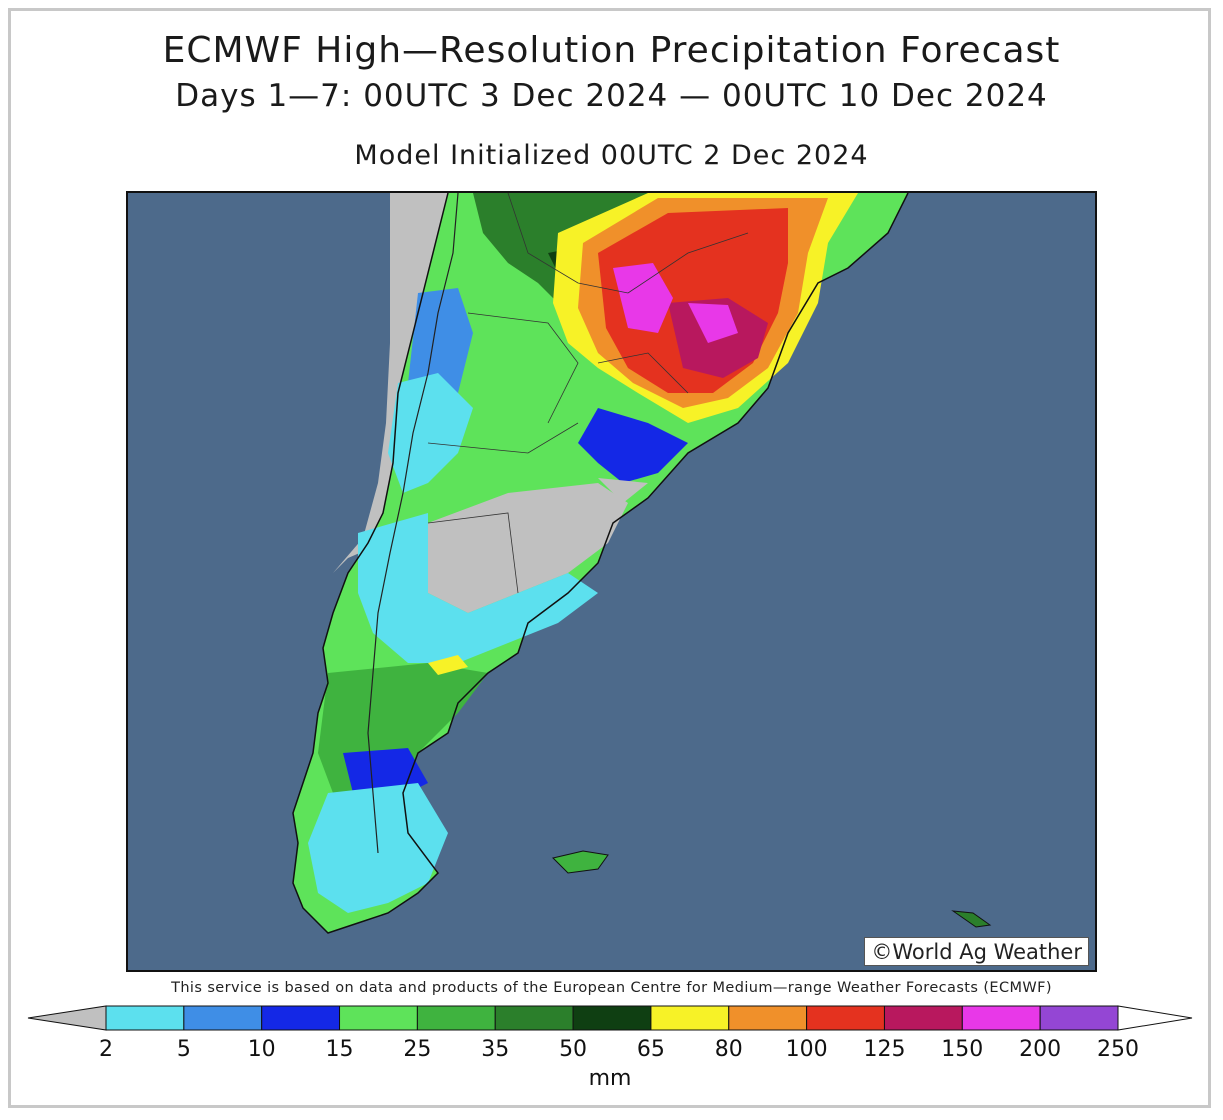  Describe the element at coordinates (610, 1052) in the screenshot. I see `precipitation-legend: 2 5 10 15 25 35 50 65 80 100 125 150 200 250 mm` at that location.